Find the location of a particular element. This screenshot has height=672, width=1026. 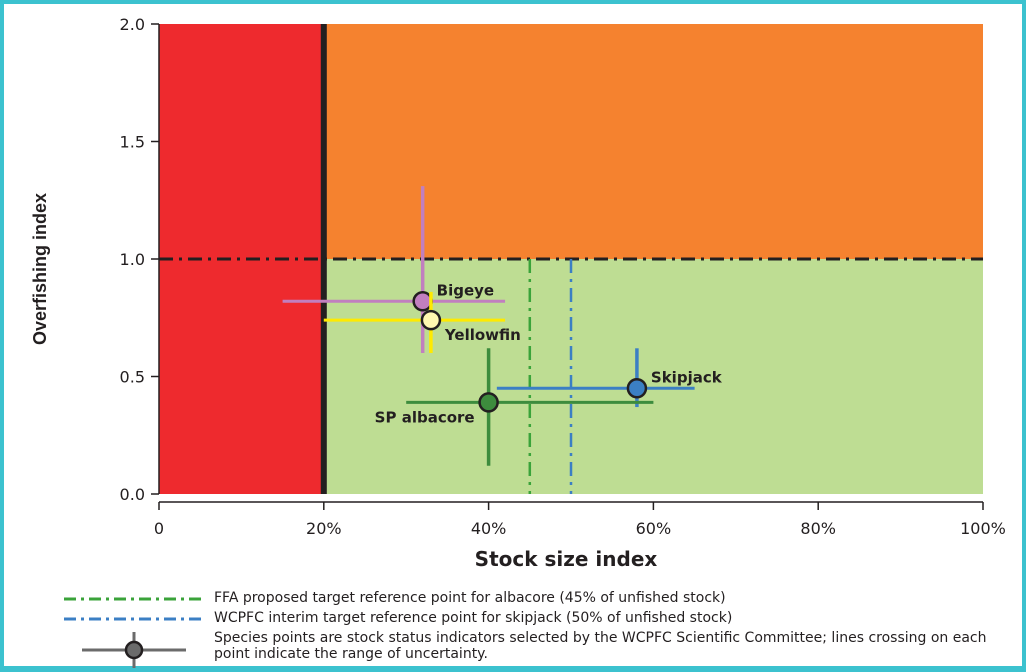

point-label-yellowfin: Yellowfin is located at coordinates (482, 335).